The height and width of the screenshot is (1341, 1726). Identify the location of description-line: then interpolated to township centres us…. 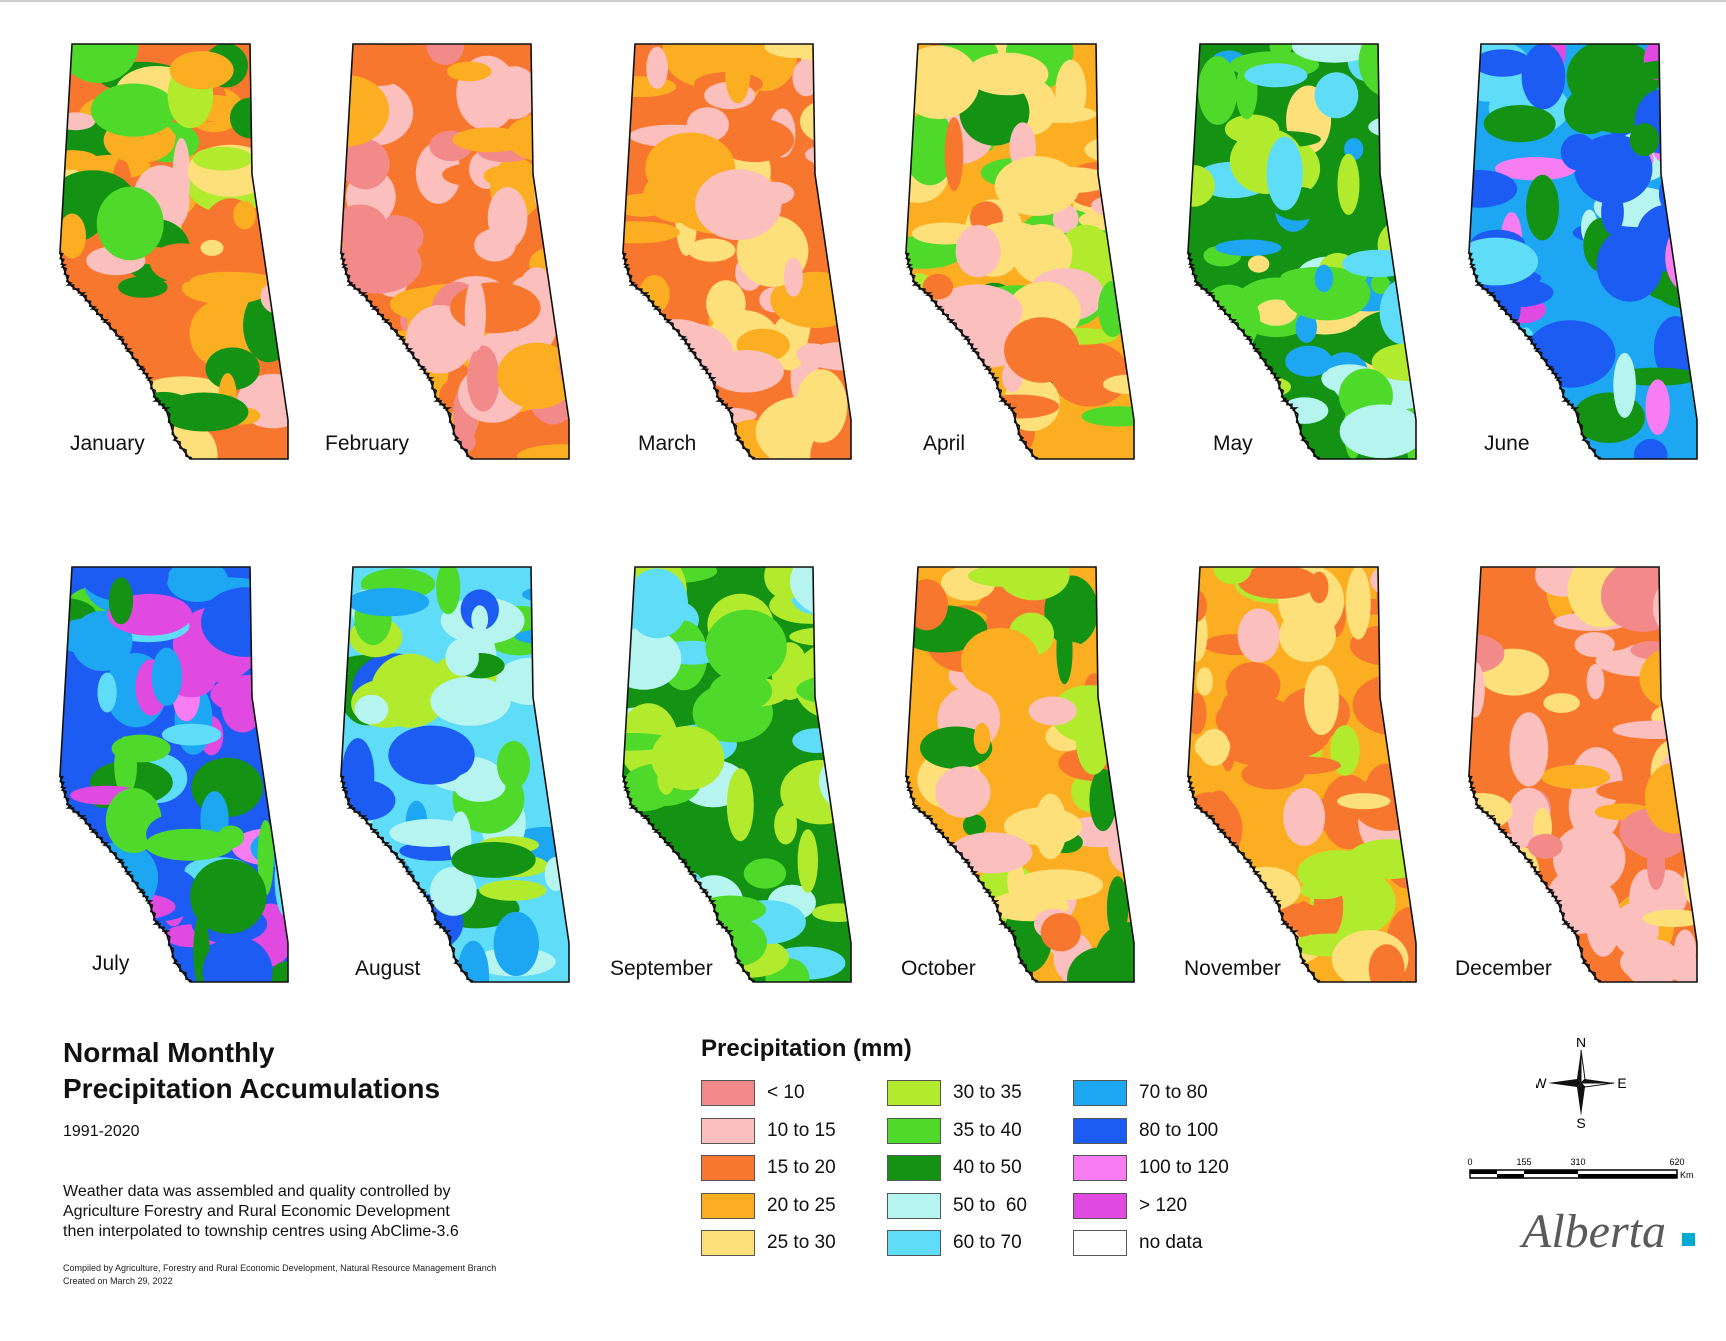
(261, 1231).